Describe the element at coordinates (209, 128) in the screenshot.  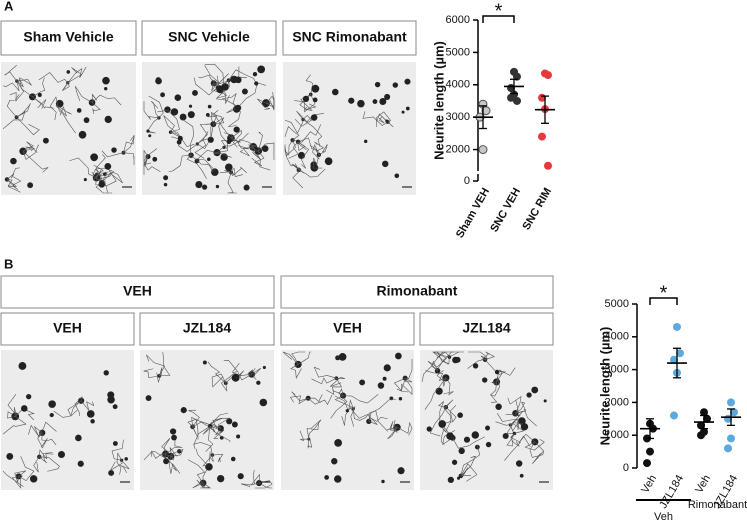
I see `micrograph-bg` at that location.